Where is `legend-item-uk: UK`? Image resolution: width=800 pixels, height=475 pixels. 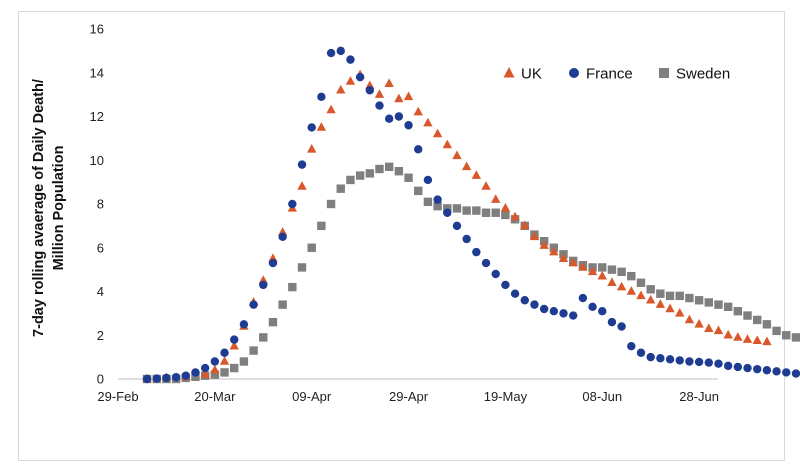
legend-item-uk: UK is located at coordinates (522, 74).